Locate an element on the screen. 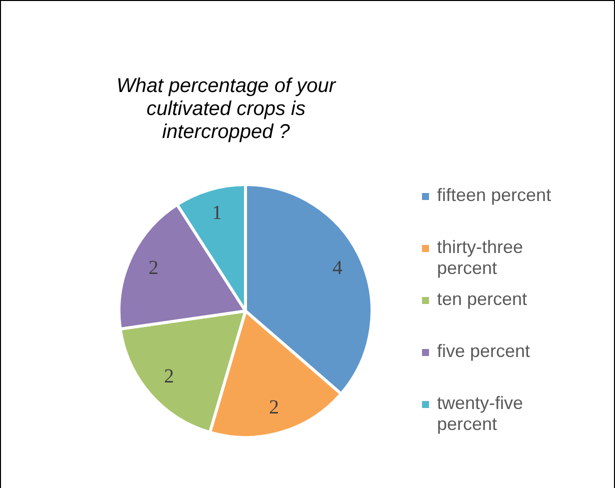 This screenshot has width=615, height=488. chart-title: What percentage of your cultivated crops is intercropped ? is located at coordinates (226, 109).